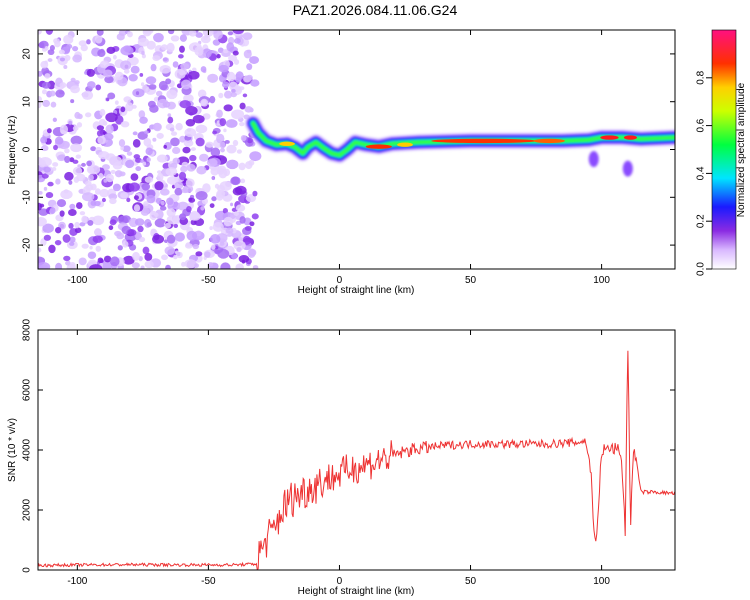 Image resolution: width=750 pixels, height=600 pixels. I want to click on snr-x-tick-label: 50, so click(471, 581).